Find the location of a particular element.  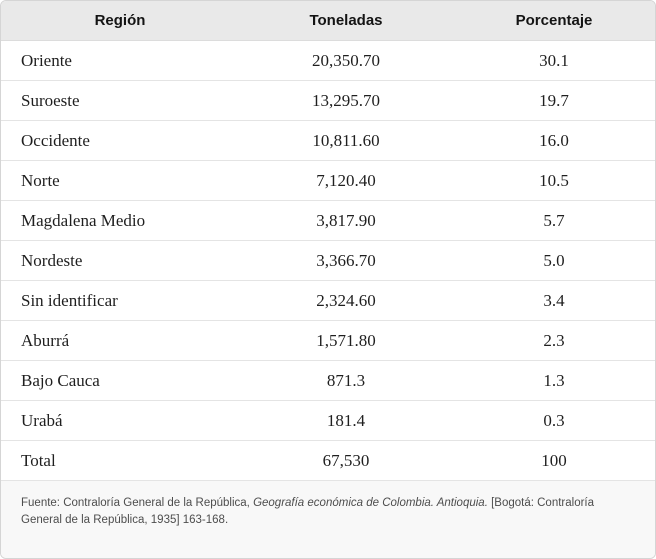

cell-region: Nordeste is located at coordinates (120, 260).